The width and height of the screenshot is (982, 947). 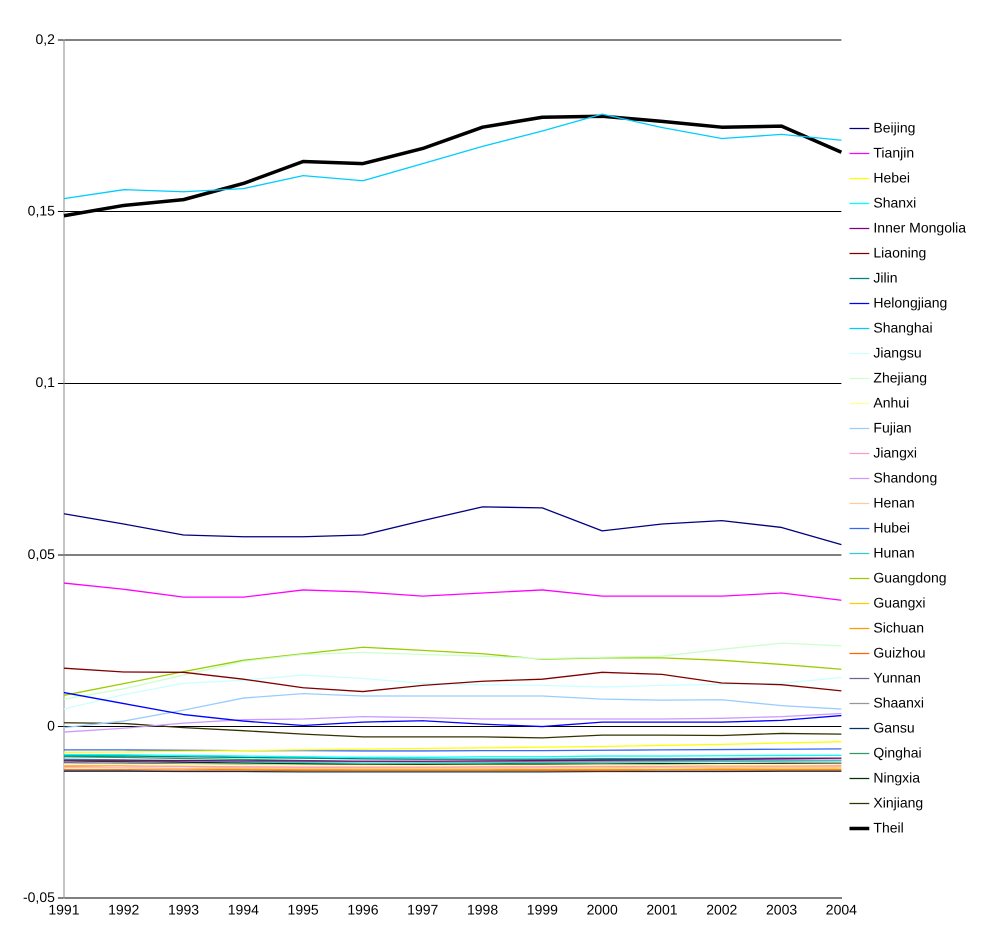 I want to click on legend-label: Xinjiang, so click(x=898, y=802).